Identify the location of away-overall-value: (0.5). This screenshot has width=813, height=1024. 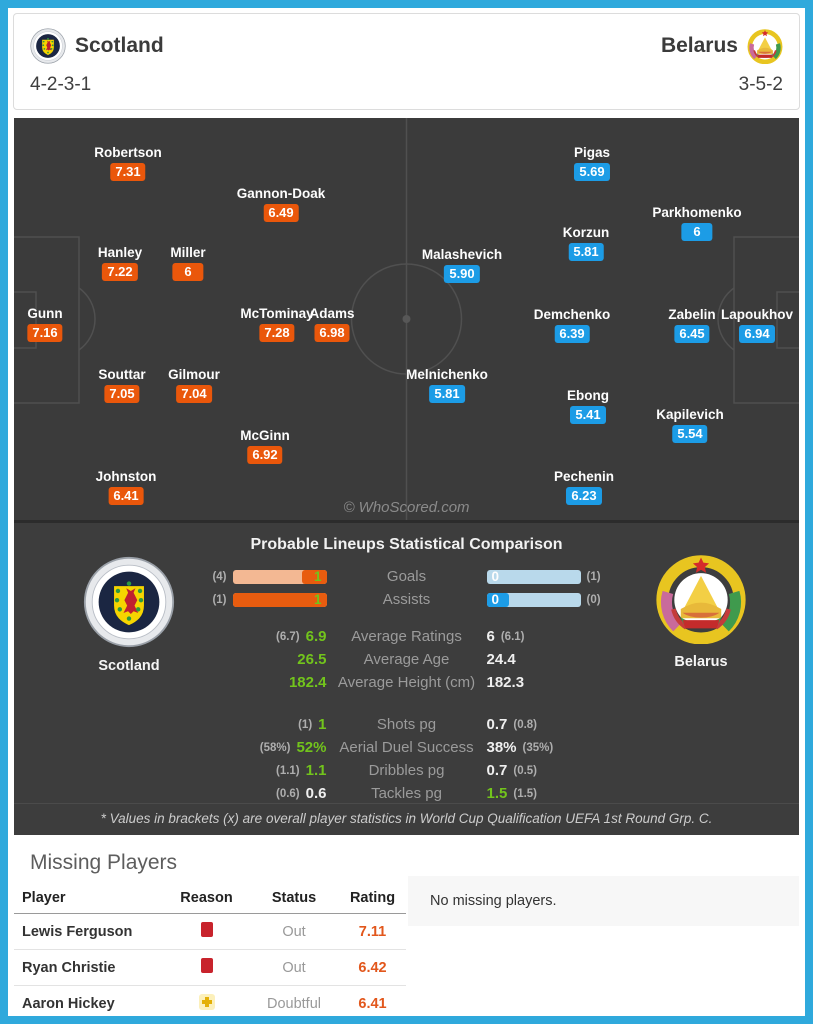
(525, 770).